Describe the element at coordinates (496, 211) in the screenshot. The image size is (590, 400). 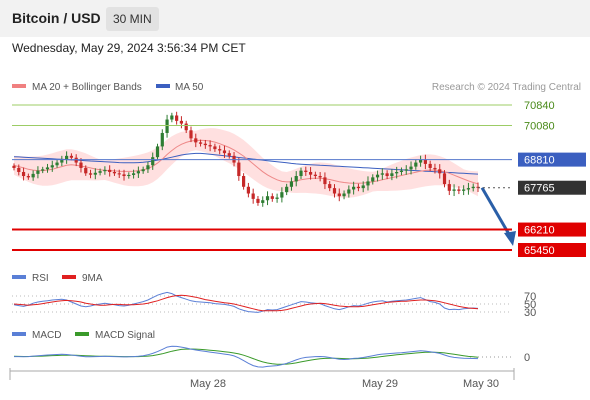
I see `forecast-arrow-shaft` at that location.